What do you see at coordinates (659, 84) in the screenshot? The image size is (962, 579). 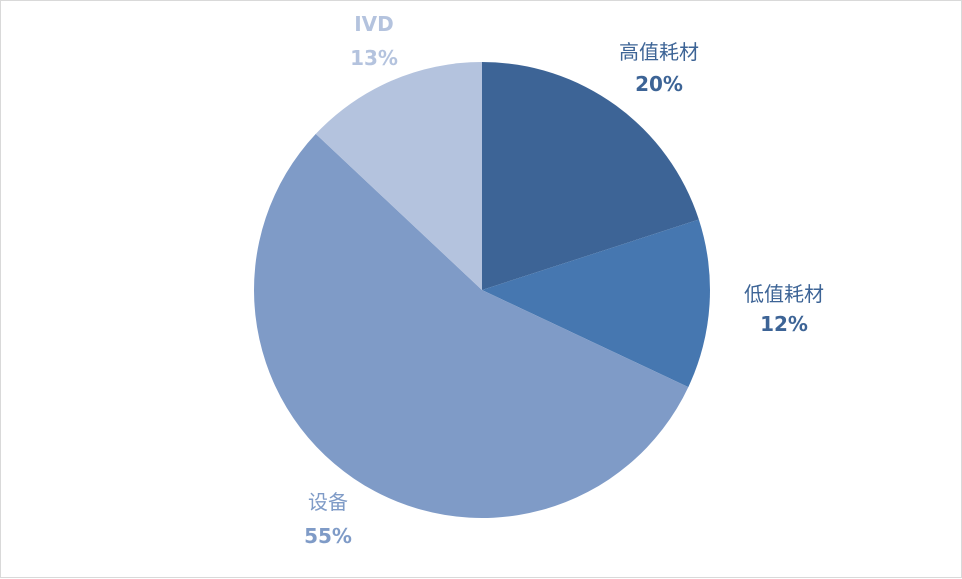 I see `slice-percent-0: 20%` at bounding box center [659, 84].